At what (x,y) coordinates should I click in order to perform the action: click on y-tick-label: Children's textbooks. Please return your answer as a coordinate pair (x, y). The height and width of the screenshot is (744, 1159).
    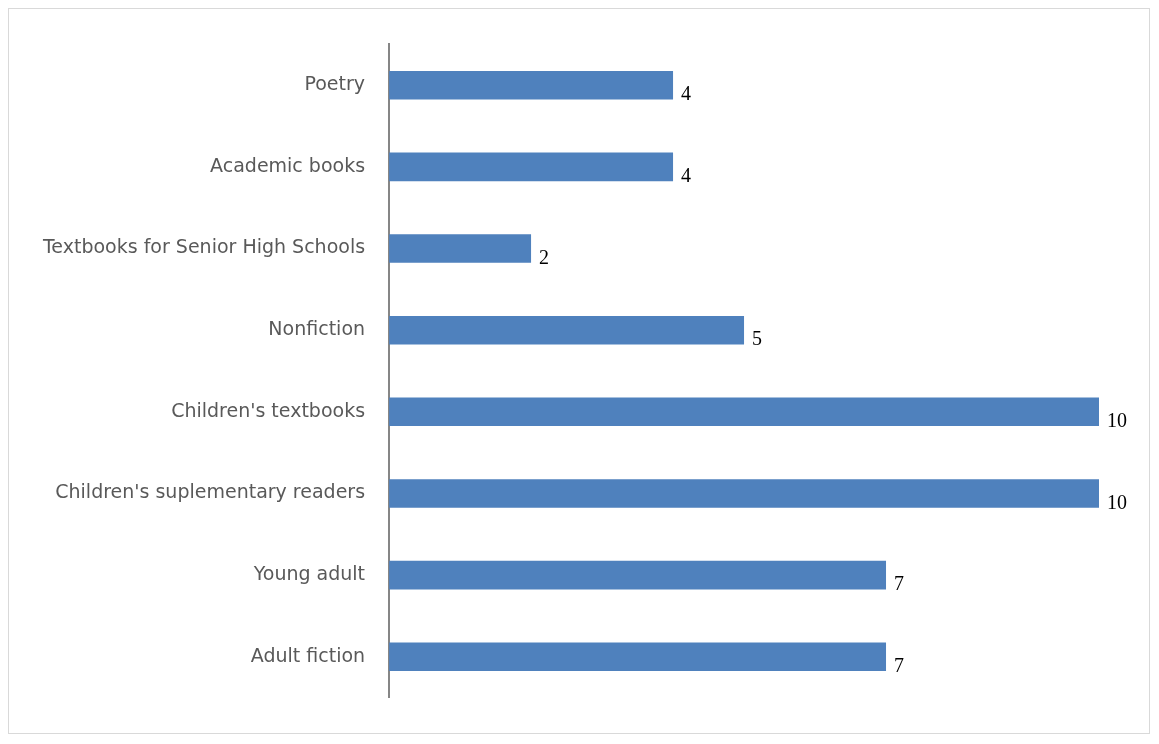
    Looking at the image, I should click on (268, 409).